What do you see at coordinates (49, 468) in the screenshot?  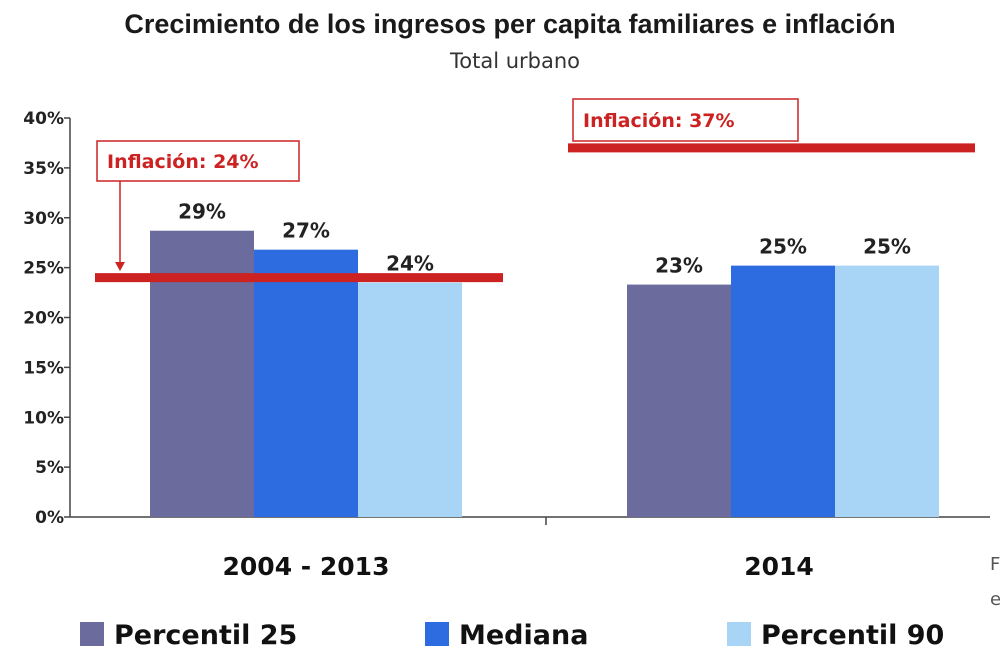 I see `y-tick-label: 5%` at bounding box center [49, 468].